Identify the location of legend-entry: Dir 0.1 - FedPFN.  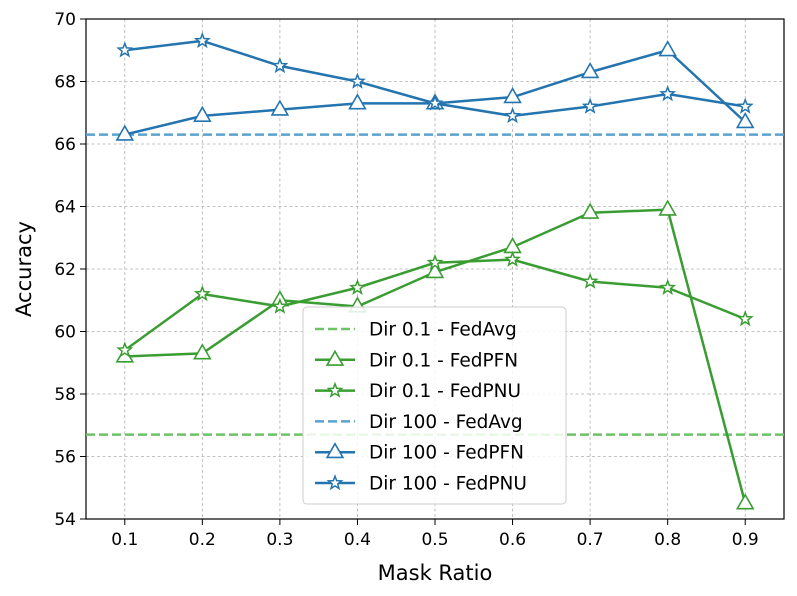
(416, 360).